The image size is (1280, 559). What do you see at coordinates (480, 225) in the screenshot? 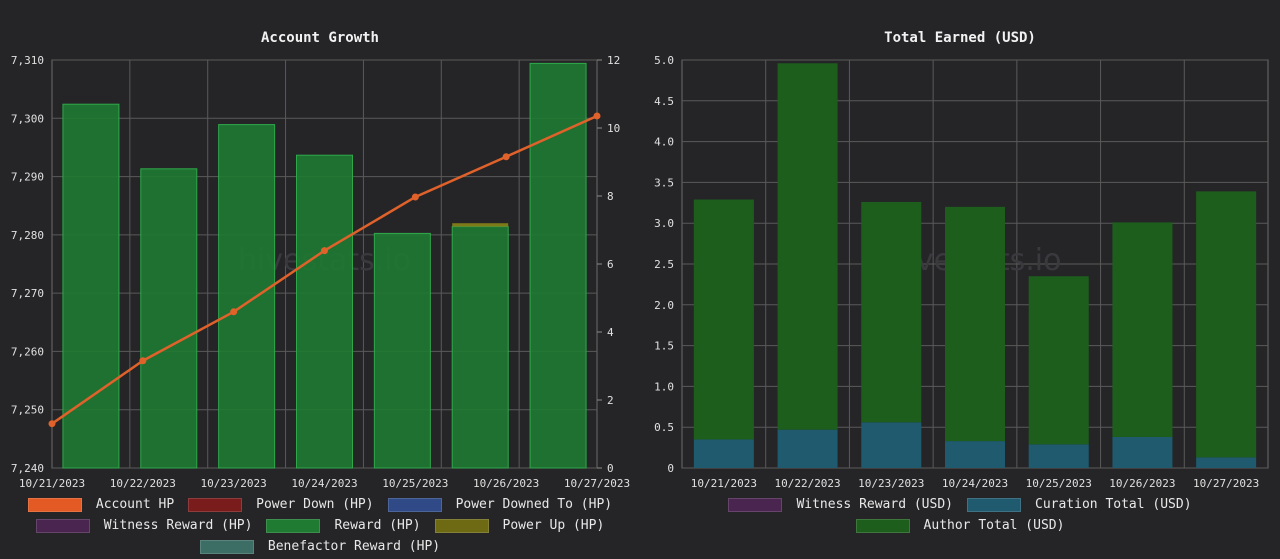
I see `power-up-bar` at bounding box center [480, 225].